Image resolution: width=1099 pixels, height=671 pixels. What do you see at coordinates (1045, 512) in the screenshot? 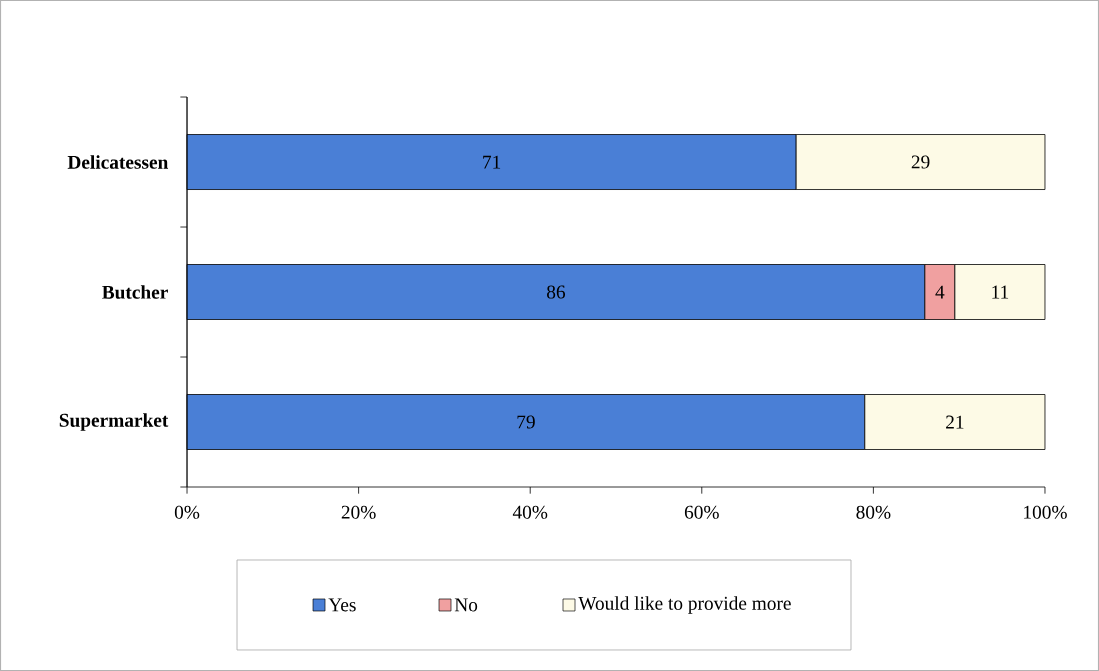
I see `x-tick-label: 100%` at bounding box center [1045, 512].